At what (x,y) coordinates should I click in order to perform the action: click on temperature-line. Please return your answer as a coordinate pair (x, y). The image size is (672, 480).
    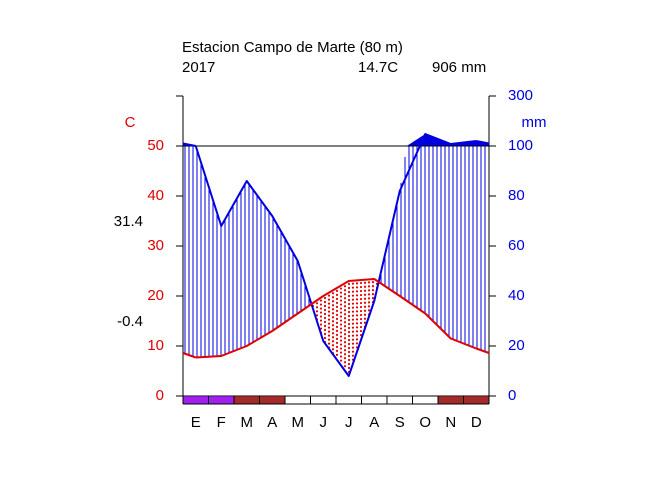
    Looking at the image, I should click on (336, 318).